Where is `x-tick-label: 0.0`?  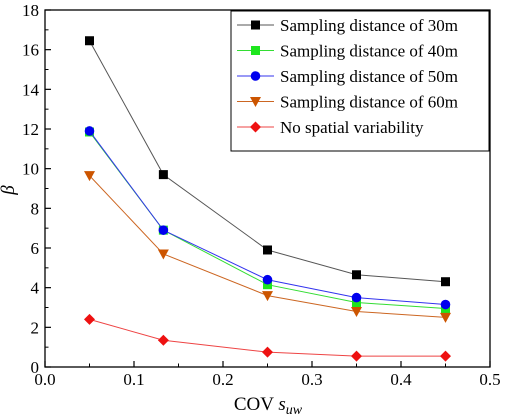
x-tick-label: 0.0 is located at coordinates (44, 379).